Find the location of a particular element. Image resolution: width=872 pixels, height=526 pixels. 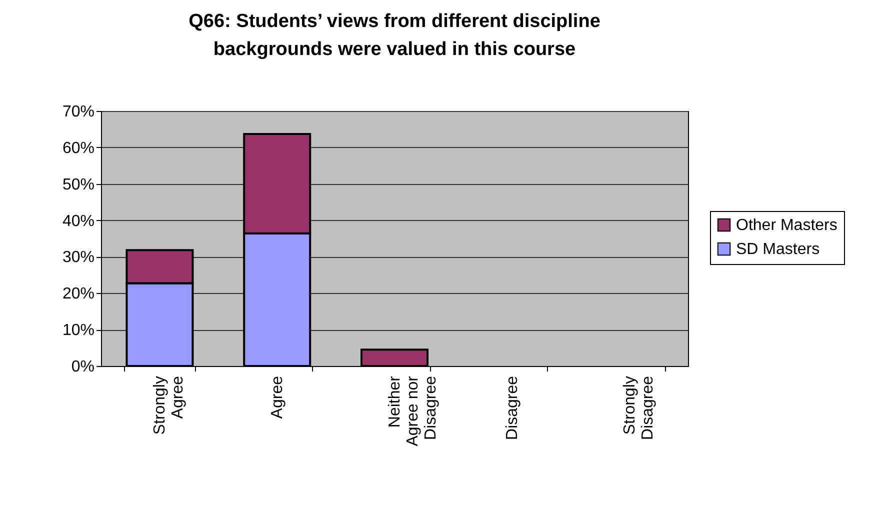

y-tick-label: 10% is located at coordinates (78, 331).